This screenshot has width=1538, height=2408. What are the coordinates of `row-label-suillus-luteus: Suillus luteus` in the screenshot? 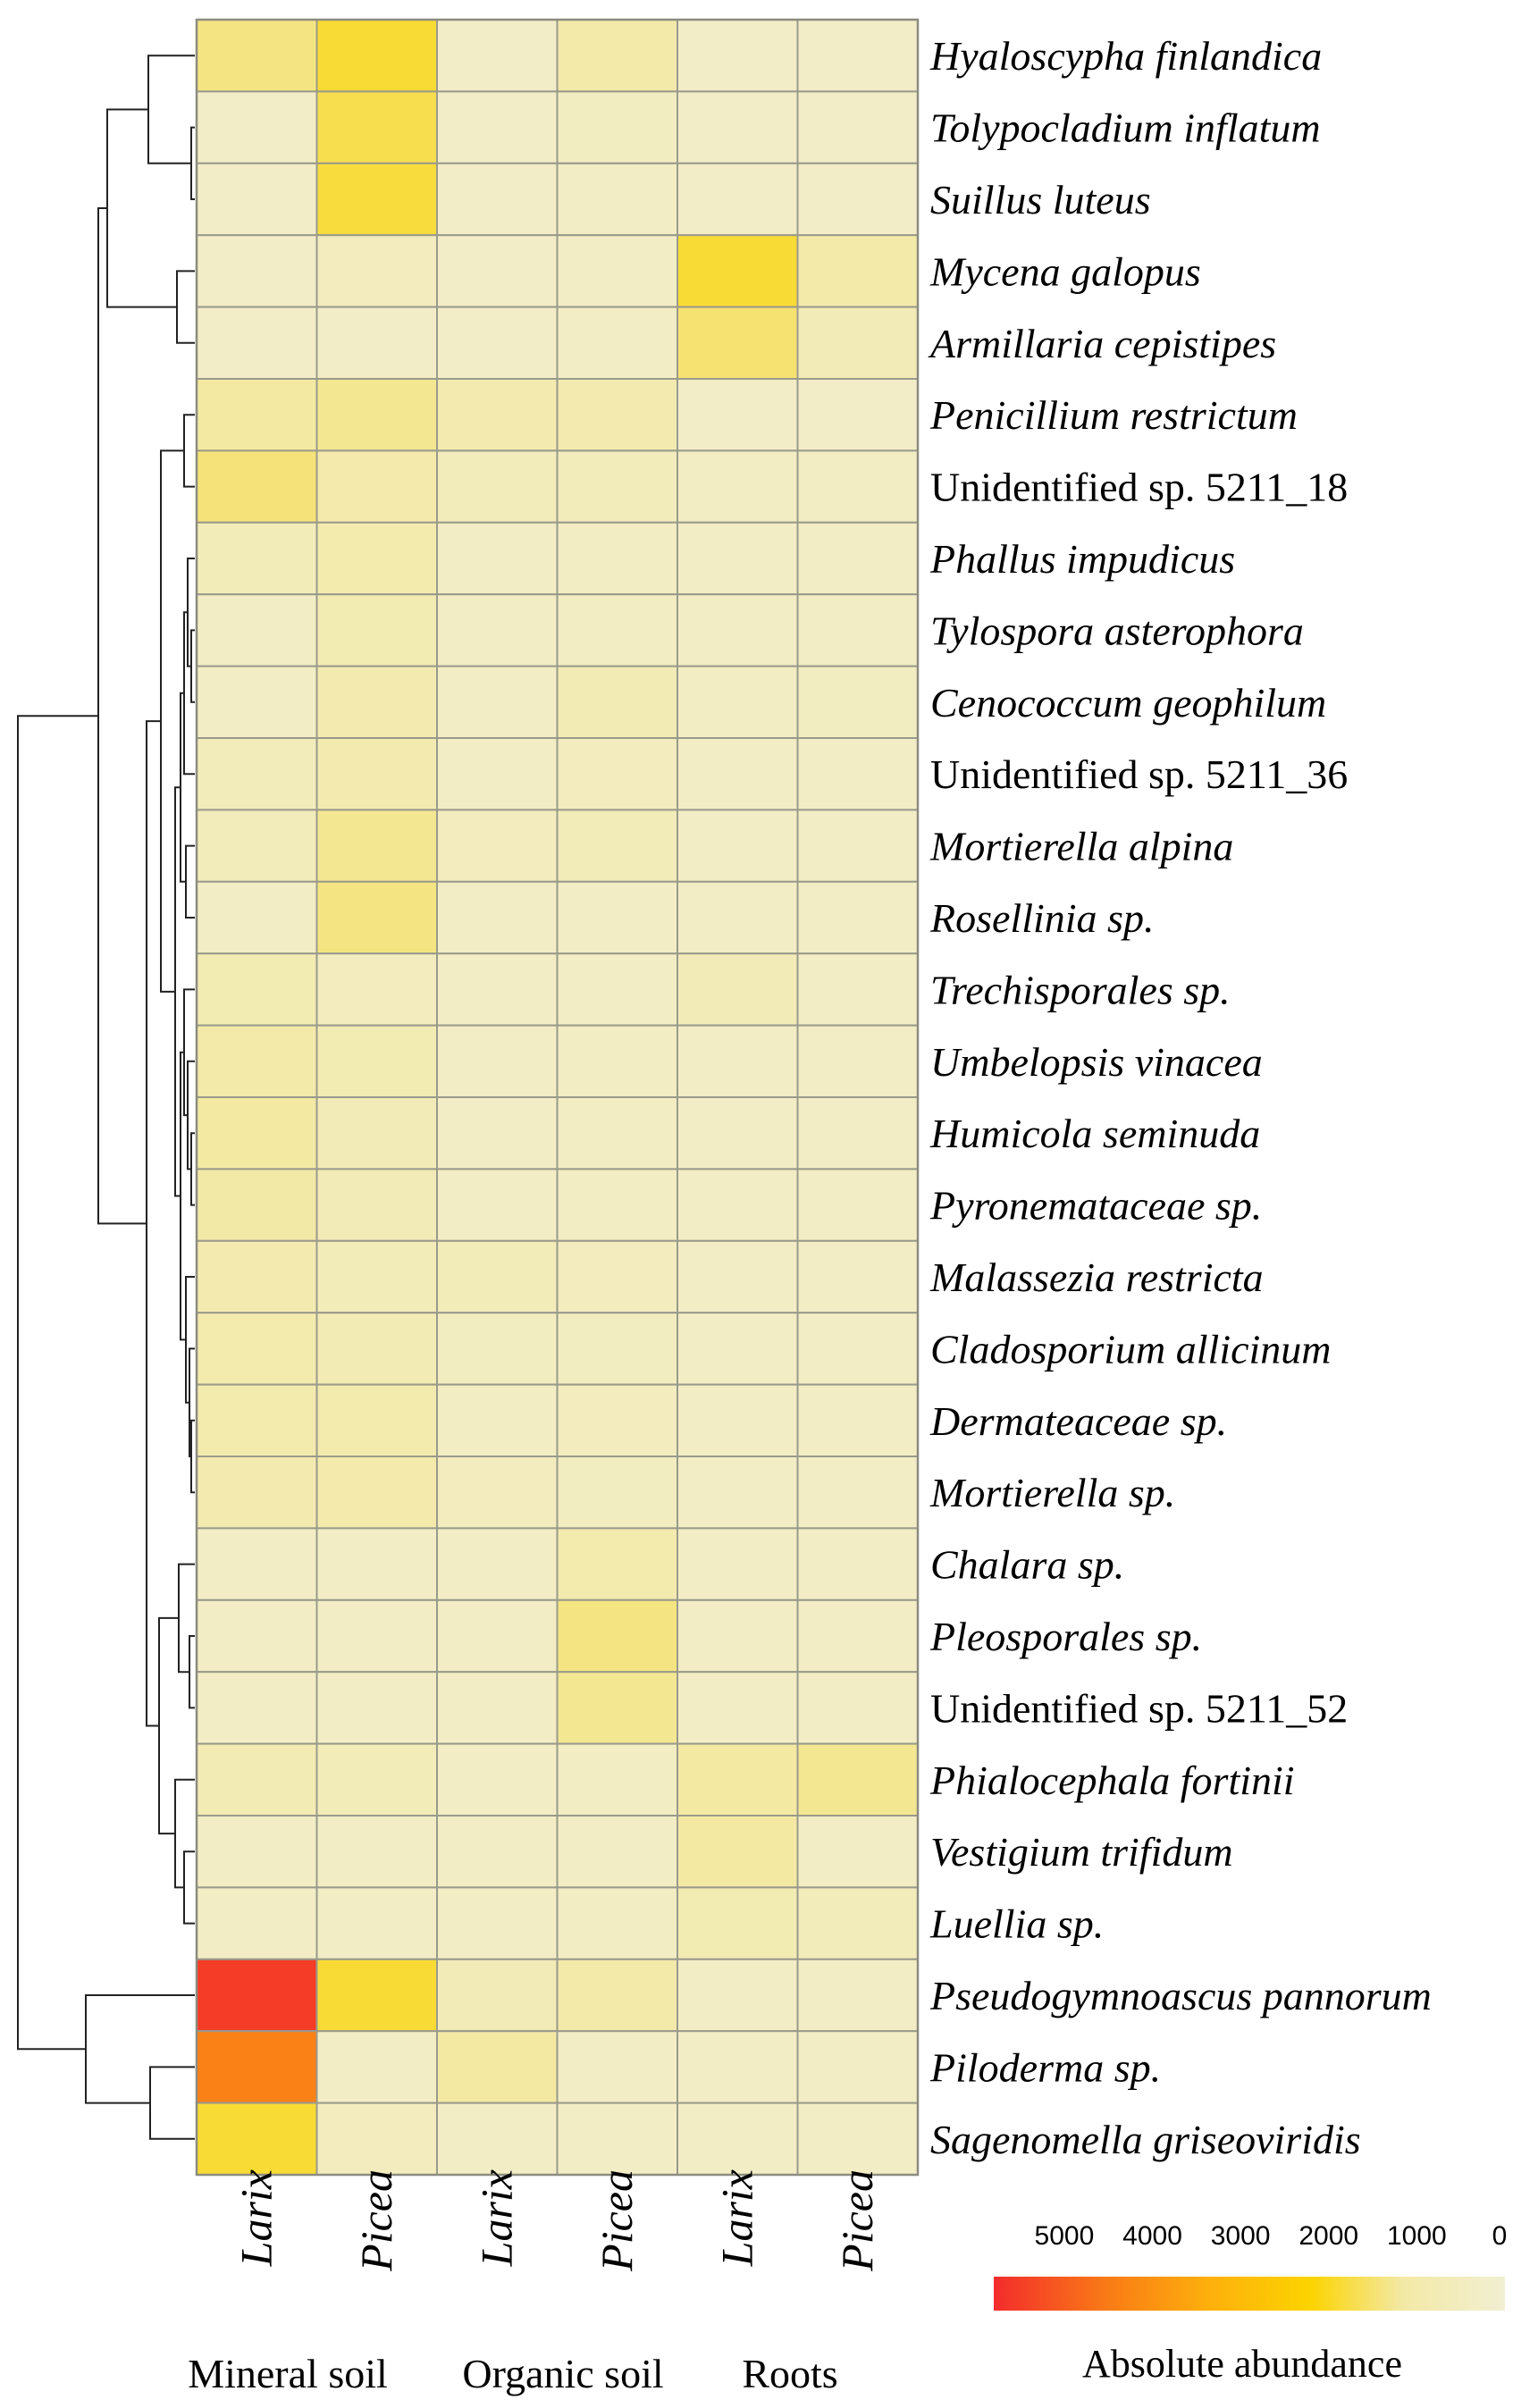 It's located at (1040, 199).